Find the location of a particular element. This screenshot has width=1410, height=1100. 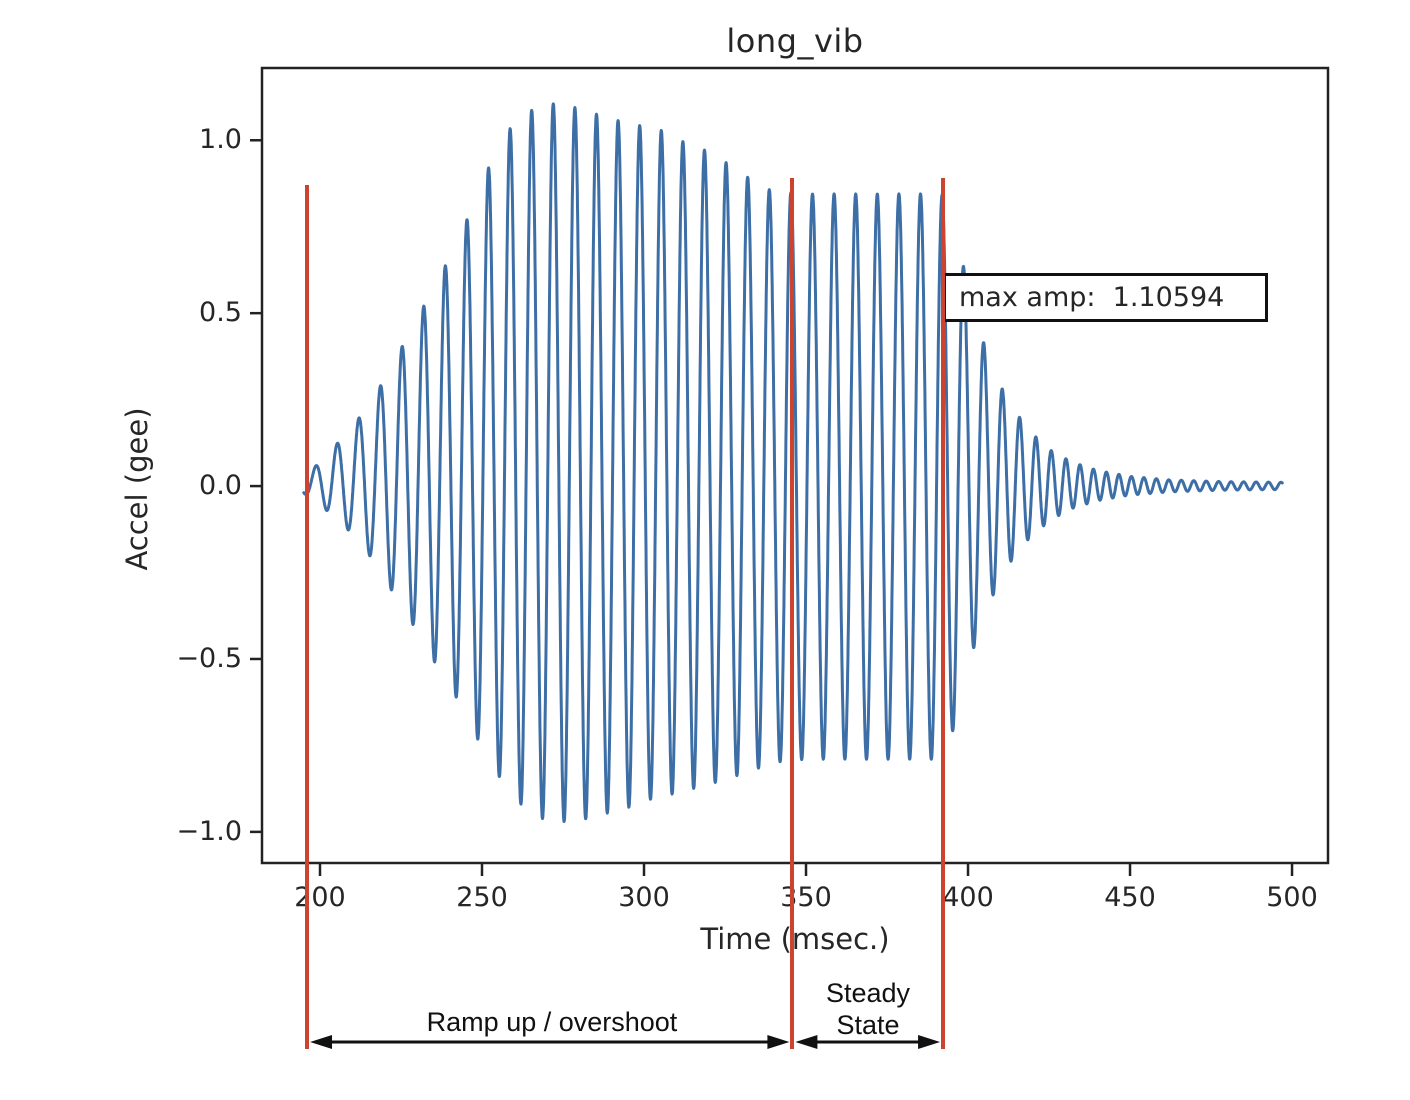

max-amp-annotation: max amp: 1.10594 is located at coordinates (1105, 297).